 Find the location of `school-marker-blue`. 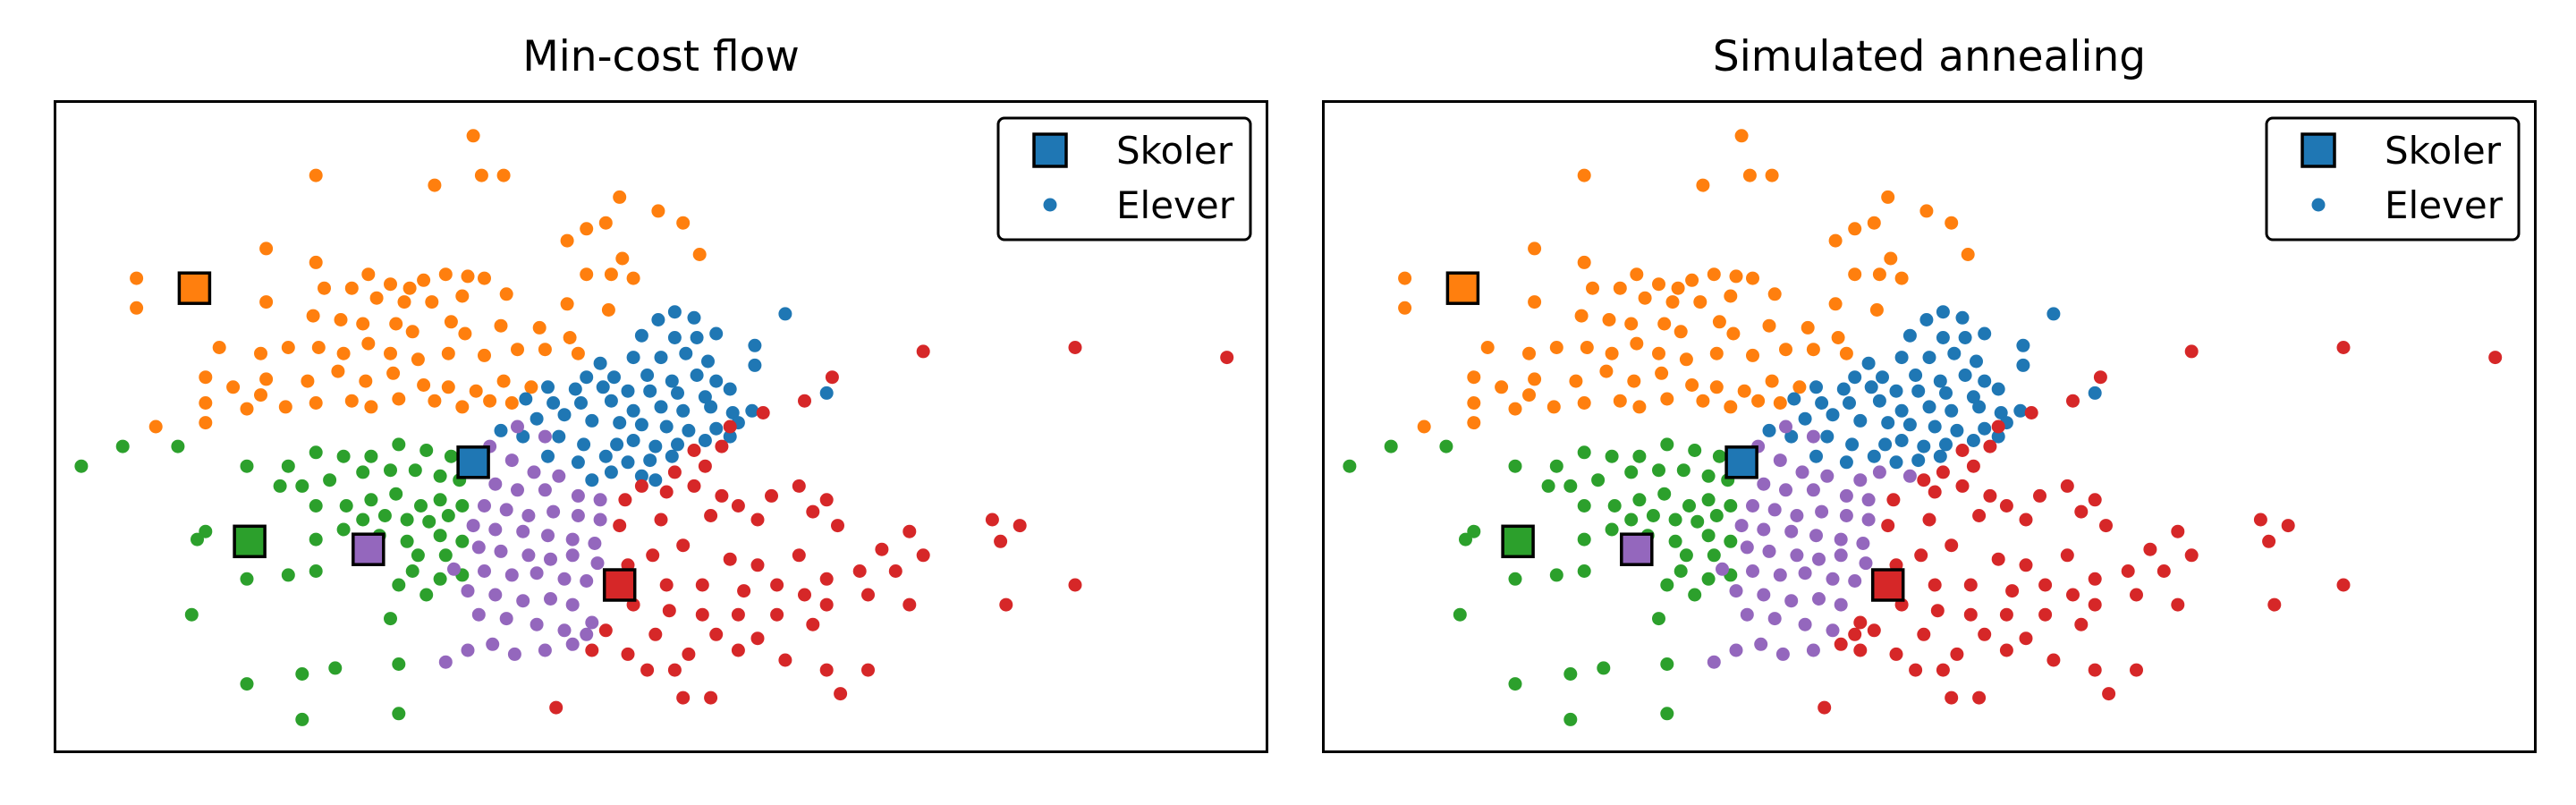

school-marker-blue is located at coordinates (1741, 462).